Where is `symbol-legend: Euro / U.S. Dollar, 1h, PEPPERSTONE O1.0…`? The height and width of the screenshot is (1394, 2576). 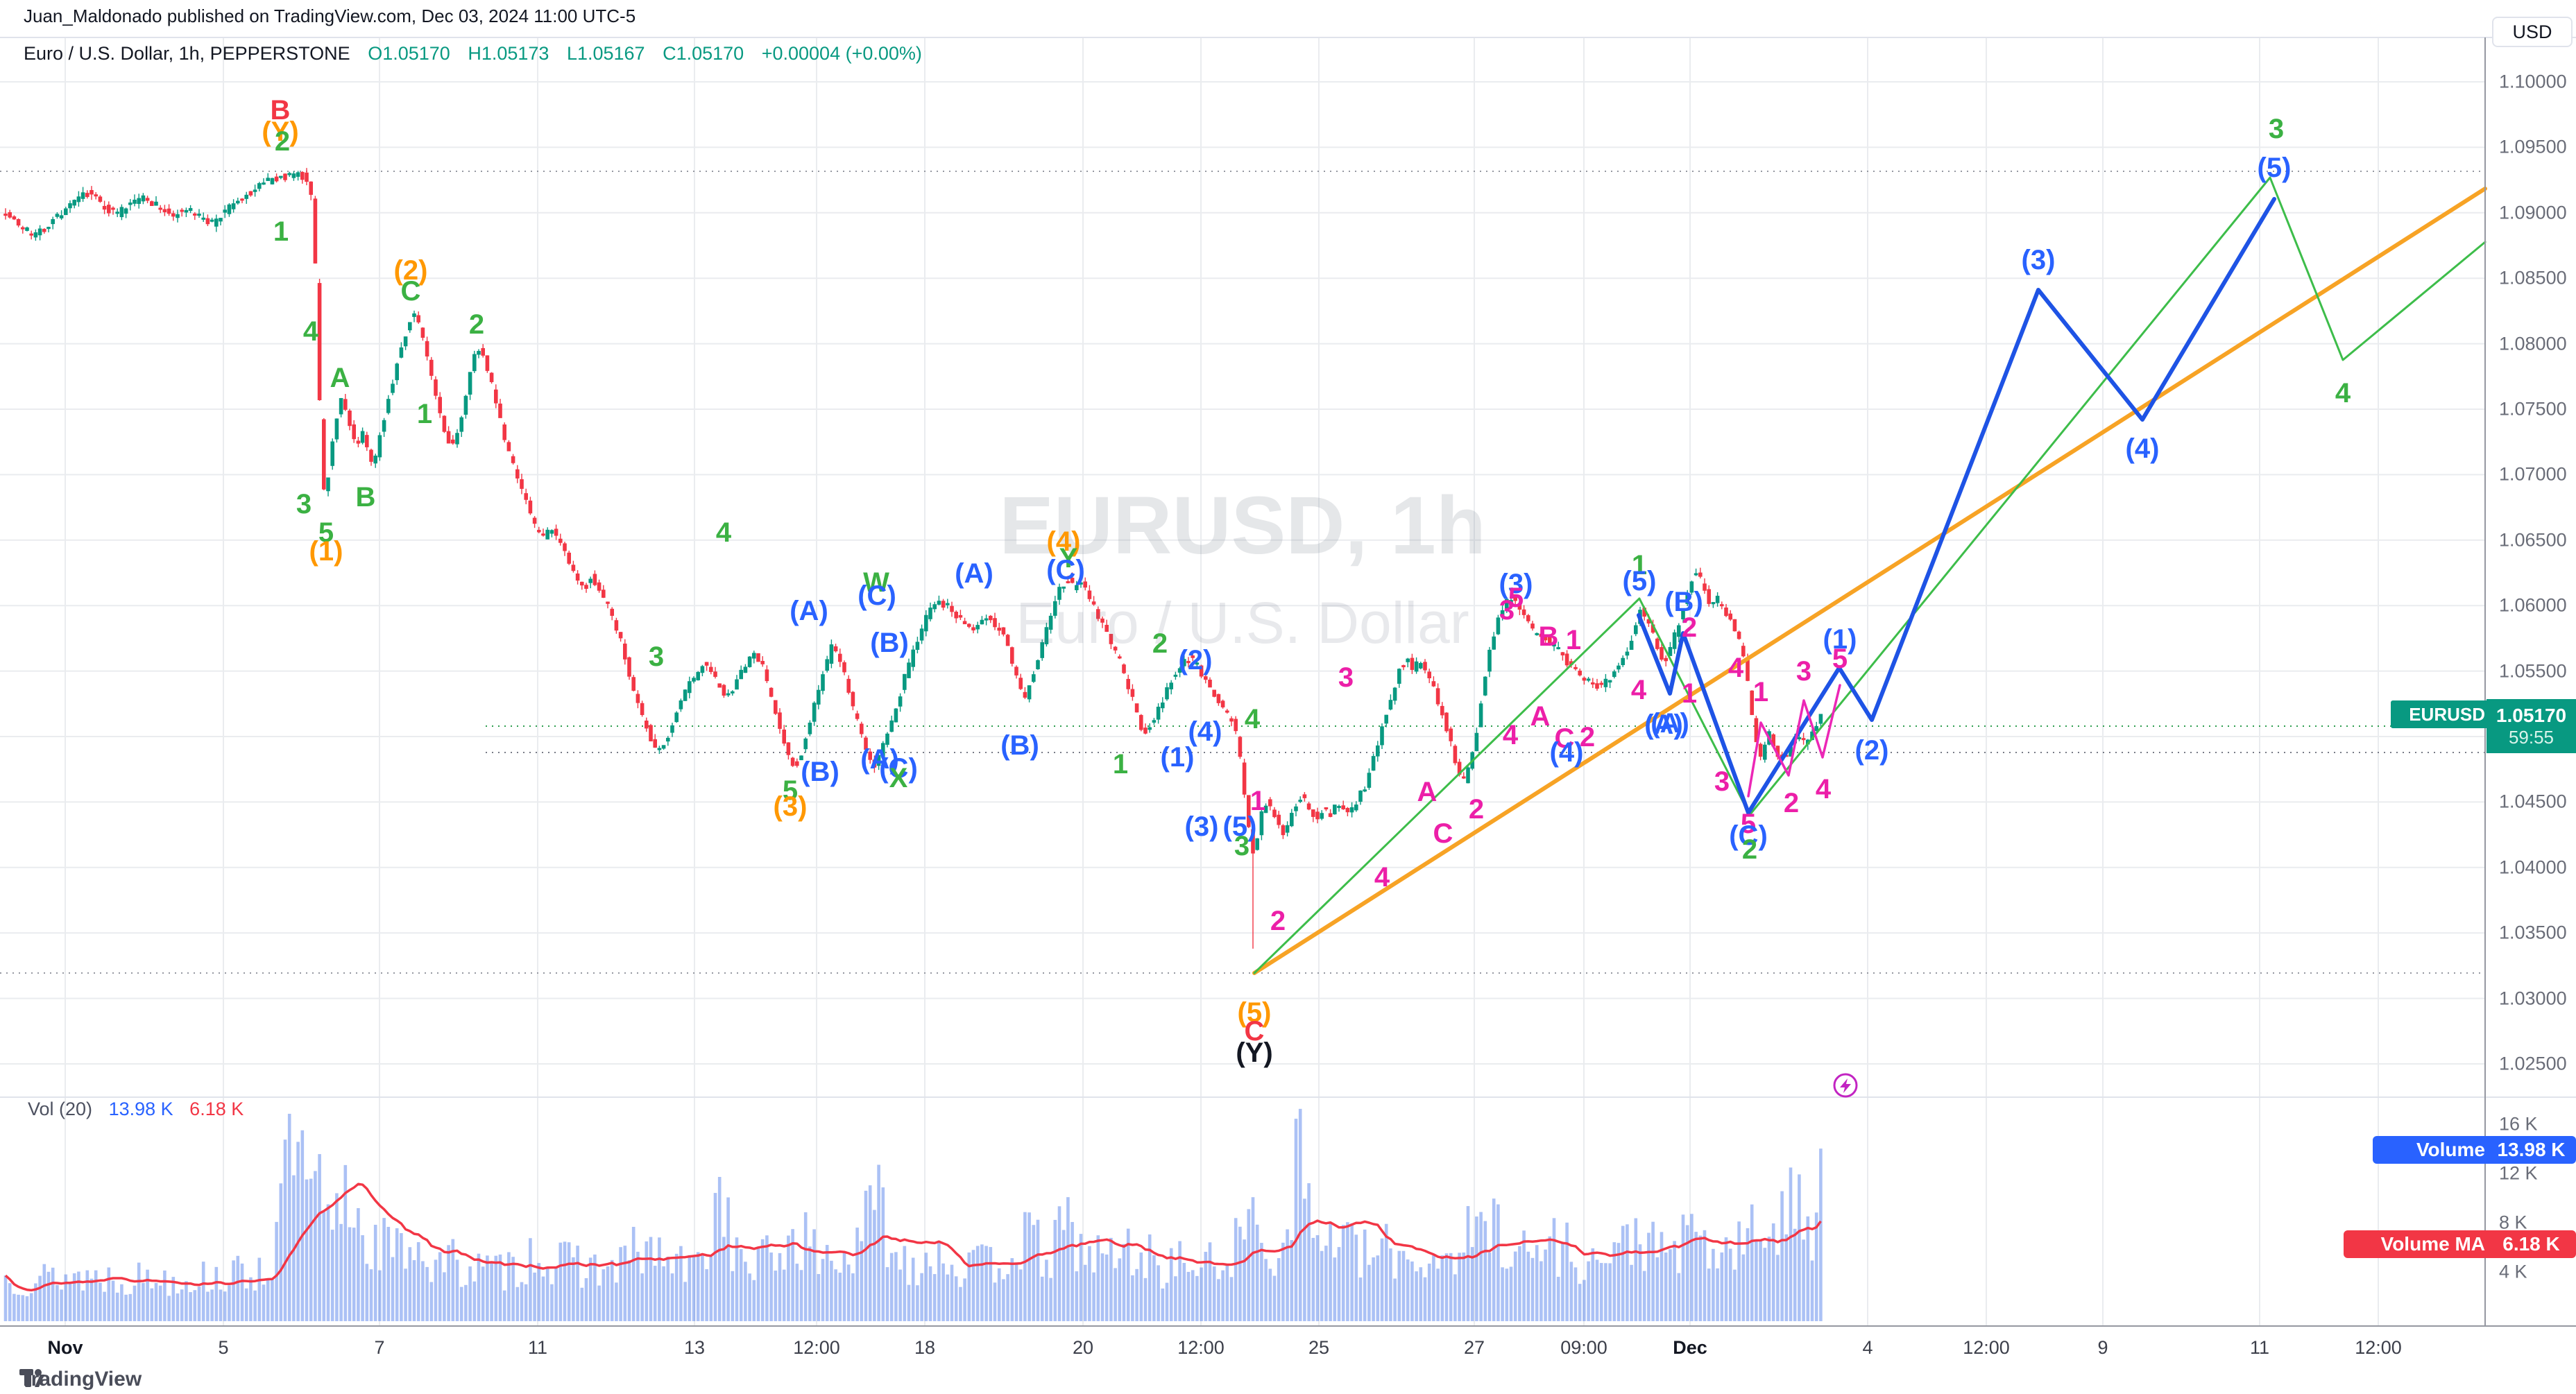 symbol-legend: Euro / U.S. Dollar, 1h, PEPPERSTONE O1.0… is located at coordinates (473, 53).